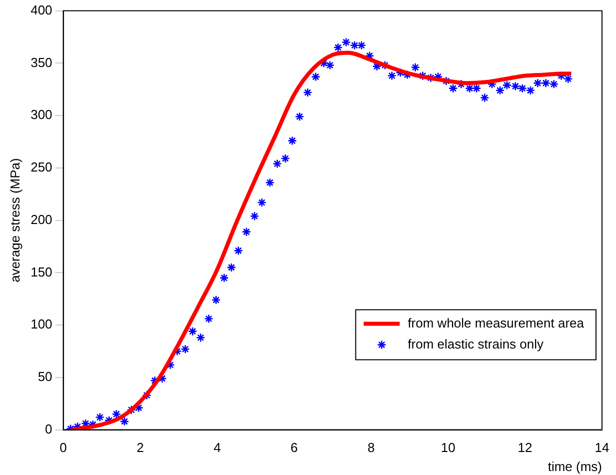 The height and width of the screenshot is (475, 616). What do you see at coordinates (63, 448) in the screenshot?
I see `x-tick-label: 0` at bounding box center [63, 448].